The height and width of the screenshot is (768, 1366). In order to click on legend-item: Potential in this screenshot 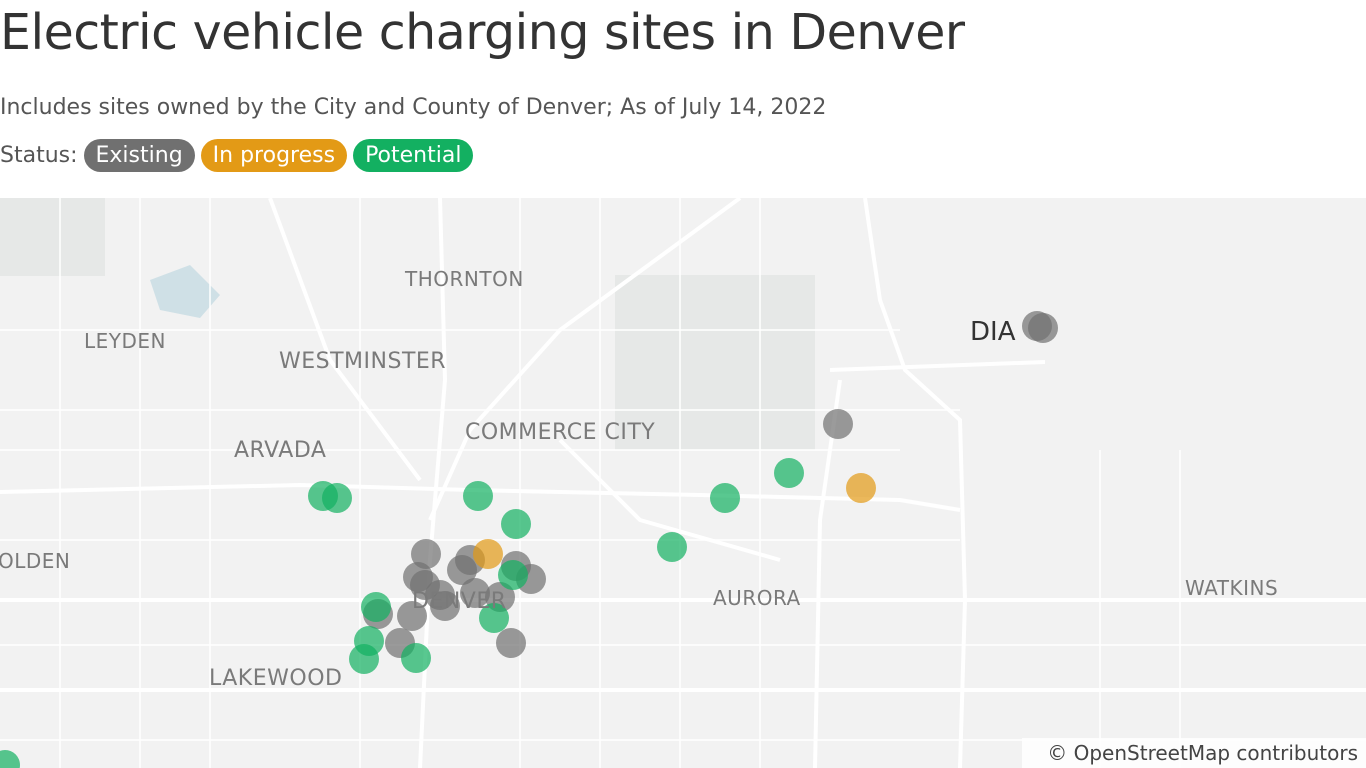, I will do `click(413, 155)`.